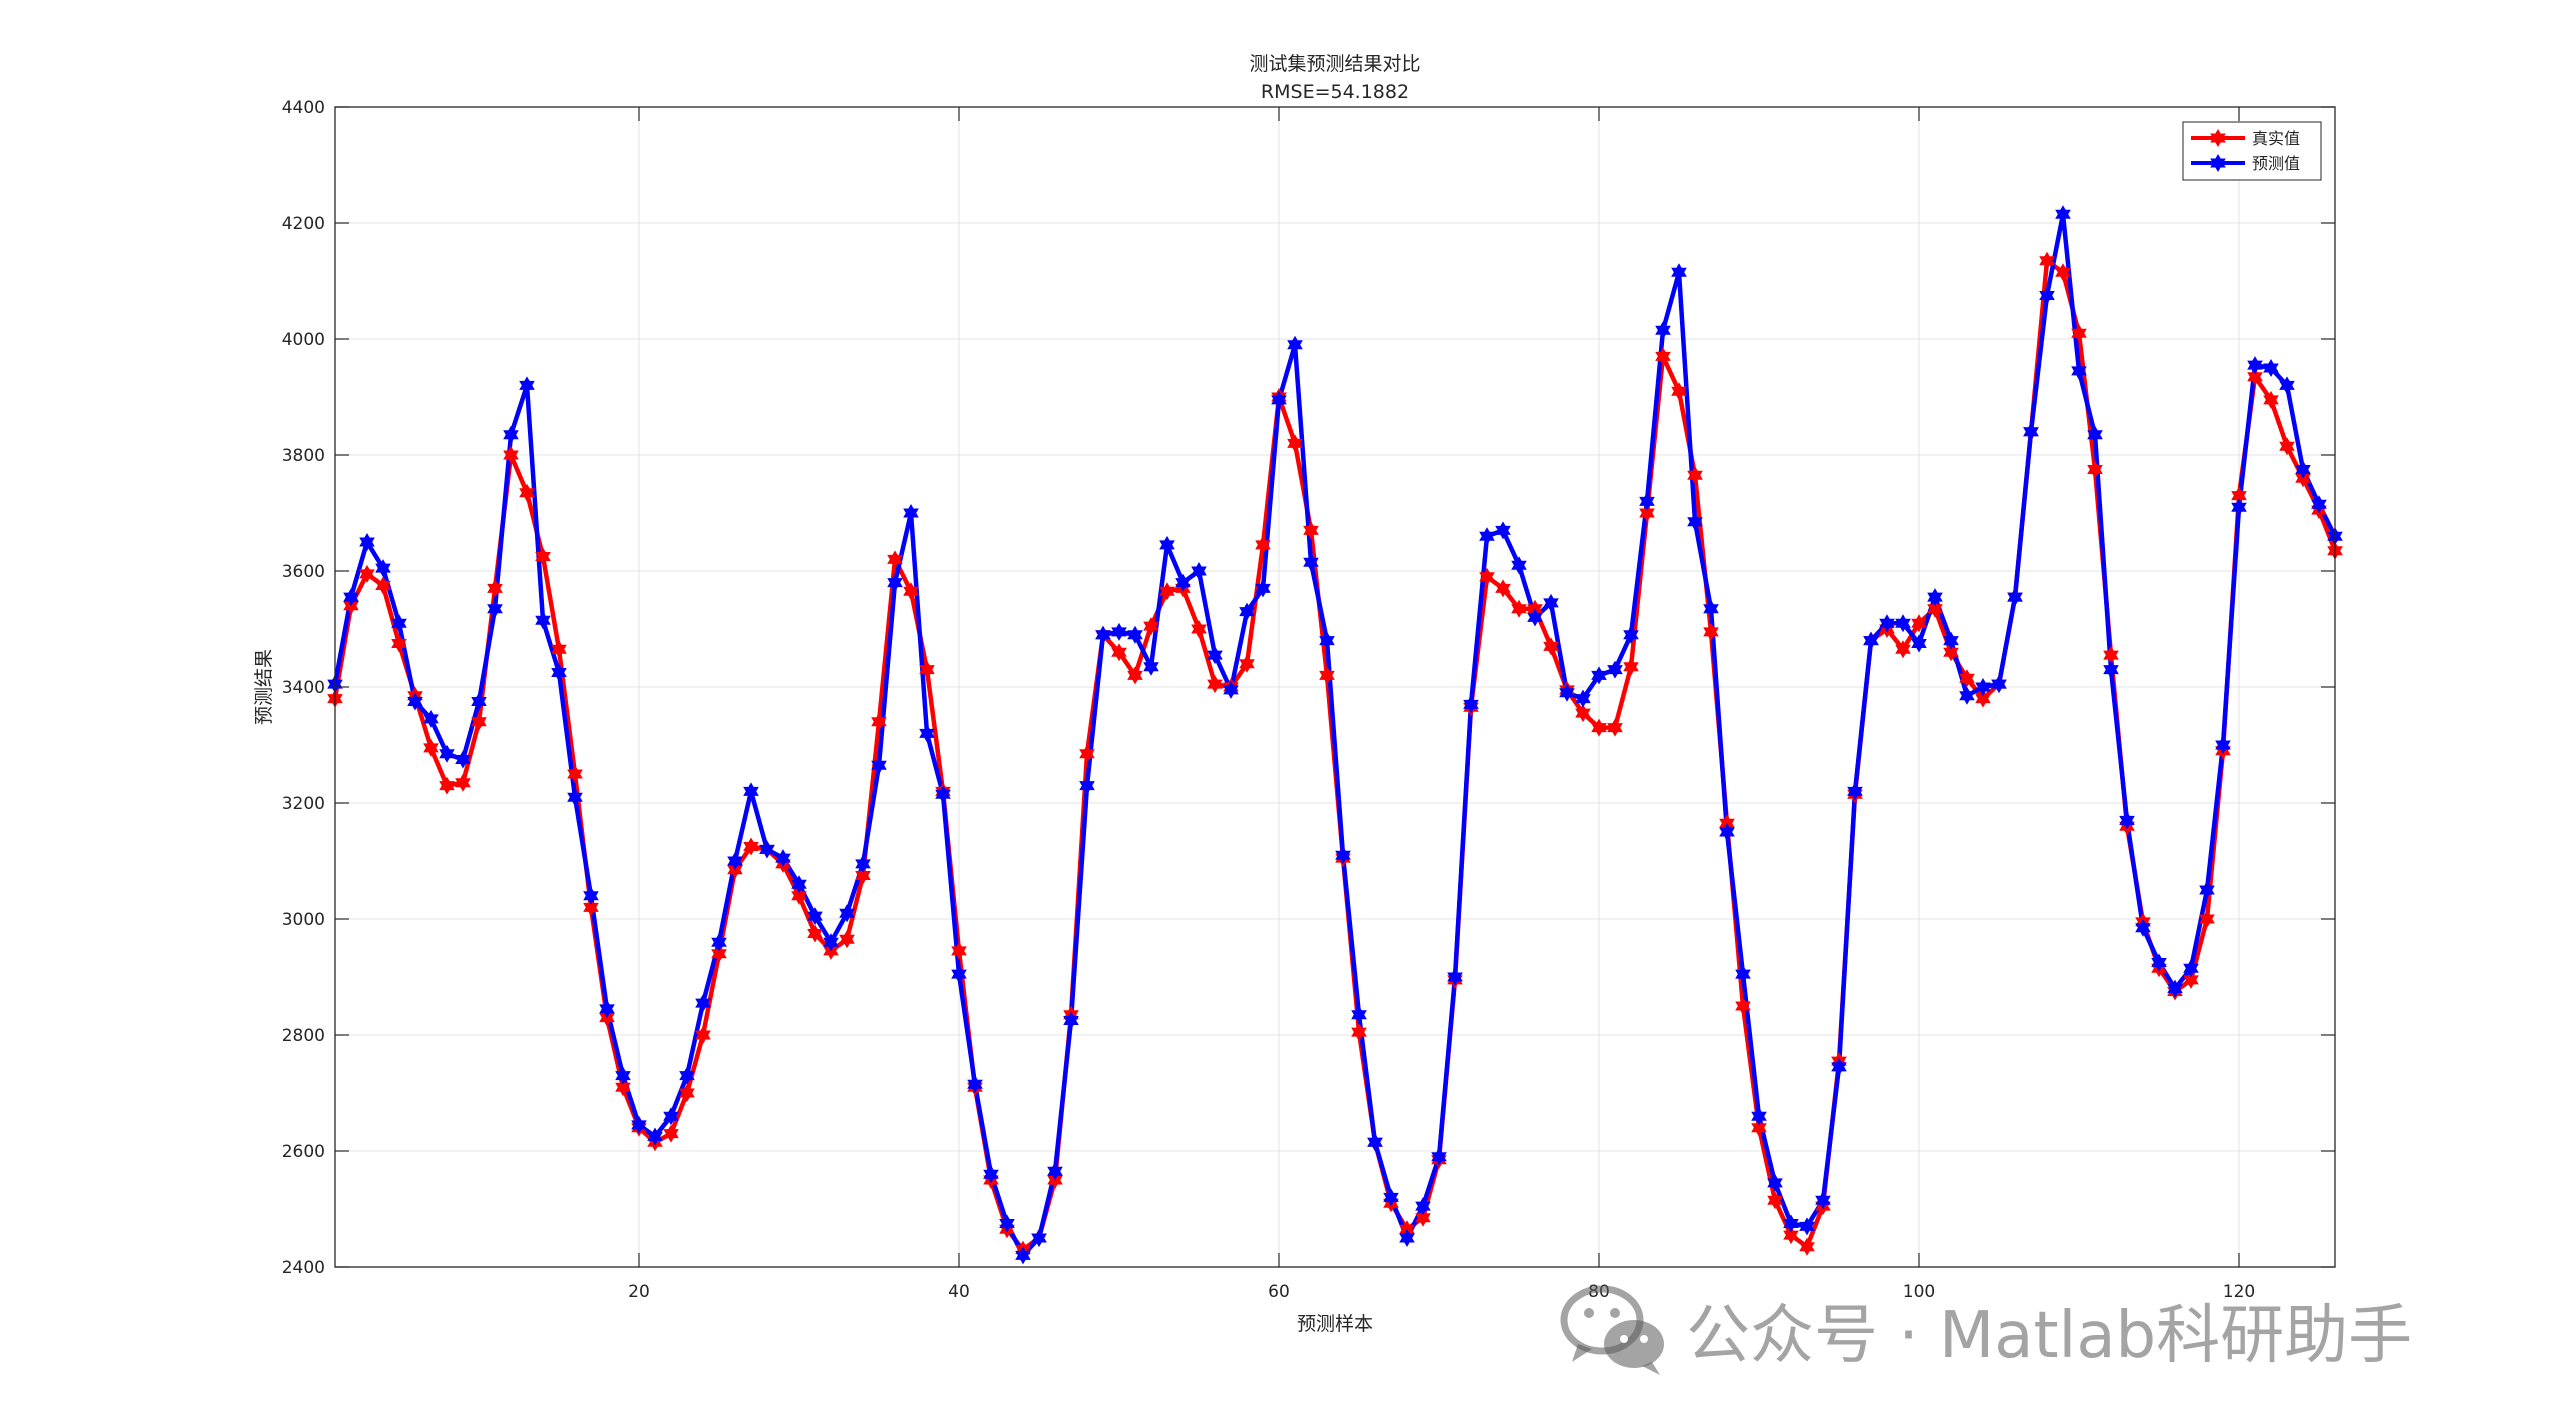 The height and width of the screenshot is (1420, 2560). I want to click on legend: 真实值 预测值, so click(2252, 151).